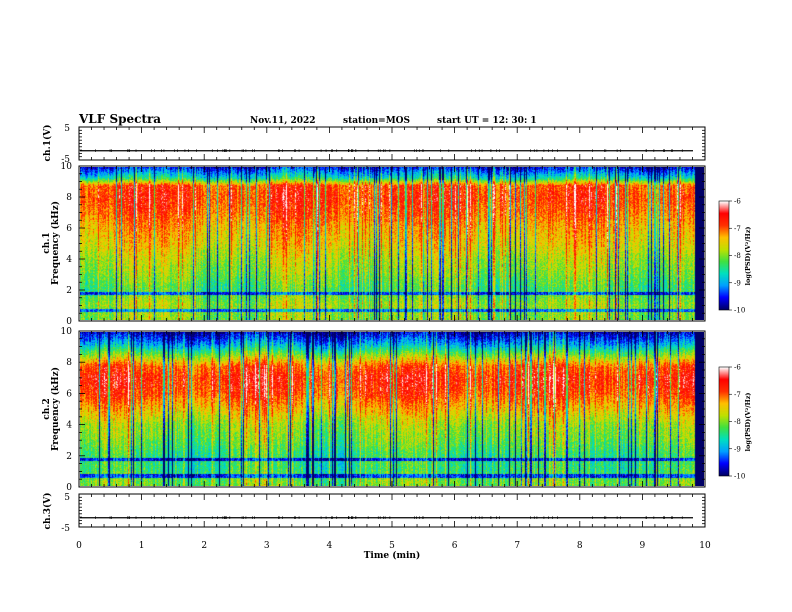 This screenshot has height=612, width=792. Describe the element at coordinates (69, 394) in the screenshot. I see `ch2-spectrogram-ytick-label: 6` at that location.